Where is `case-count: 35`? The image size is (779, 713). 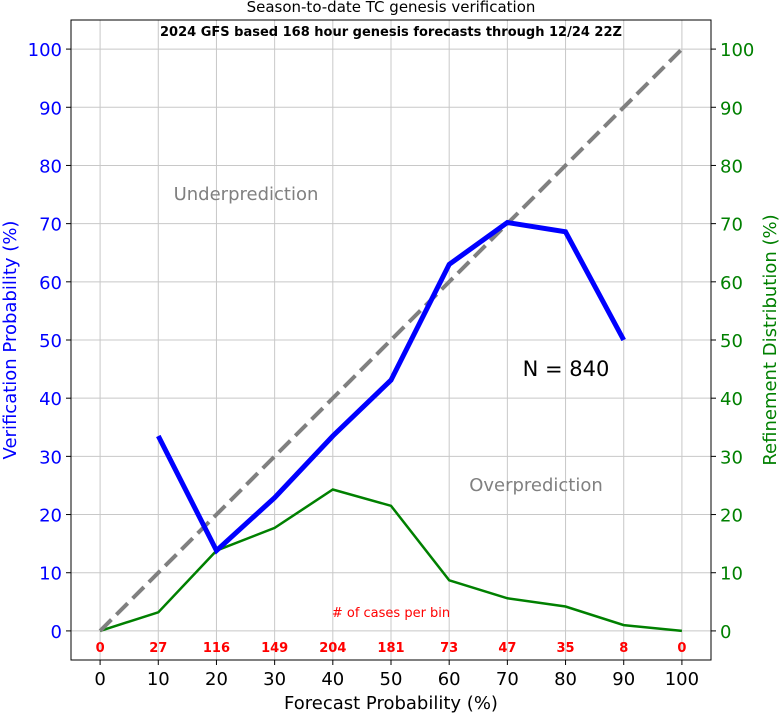
case-count: 35 is located at coordinates (565, 648).